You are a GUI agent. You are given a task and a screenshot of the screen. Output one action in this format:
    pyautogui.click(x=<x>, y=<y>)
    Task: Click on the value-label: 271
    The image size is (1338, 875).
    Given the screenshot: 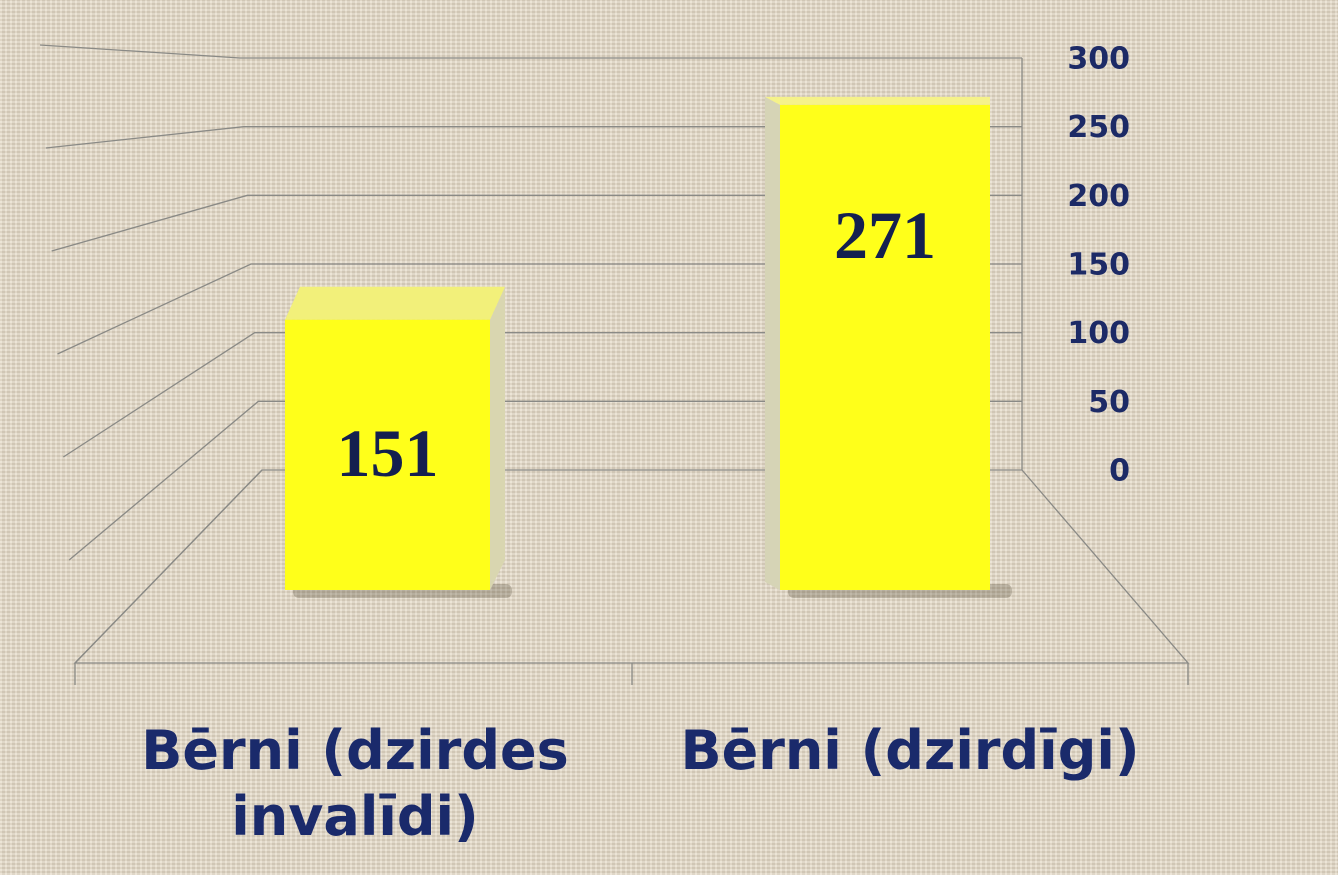 What is the action you would take?
    pyautogui.click(x=885, y=235)
    